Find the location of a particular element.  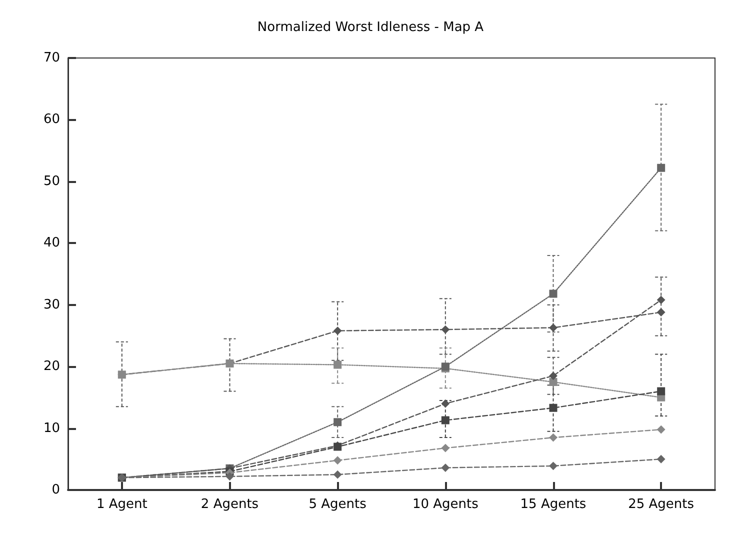

y-tick-label: 20 is located at coordinates (51, 366).